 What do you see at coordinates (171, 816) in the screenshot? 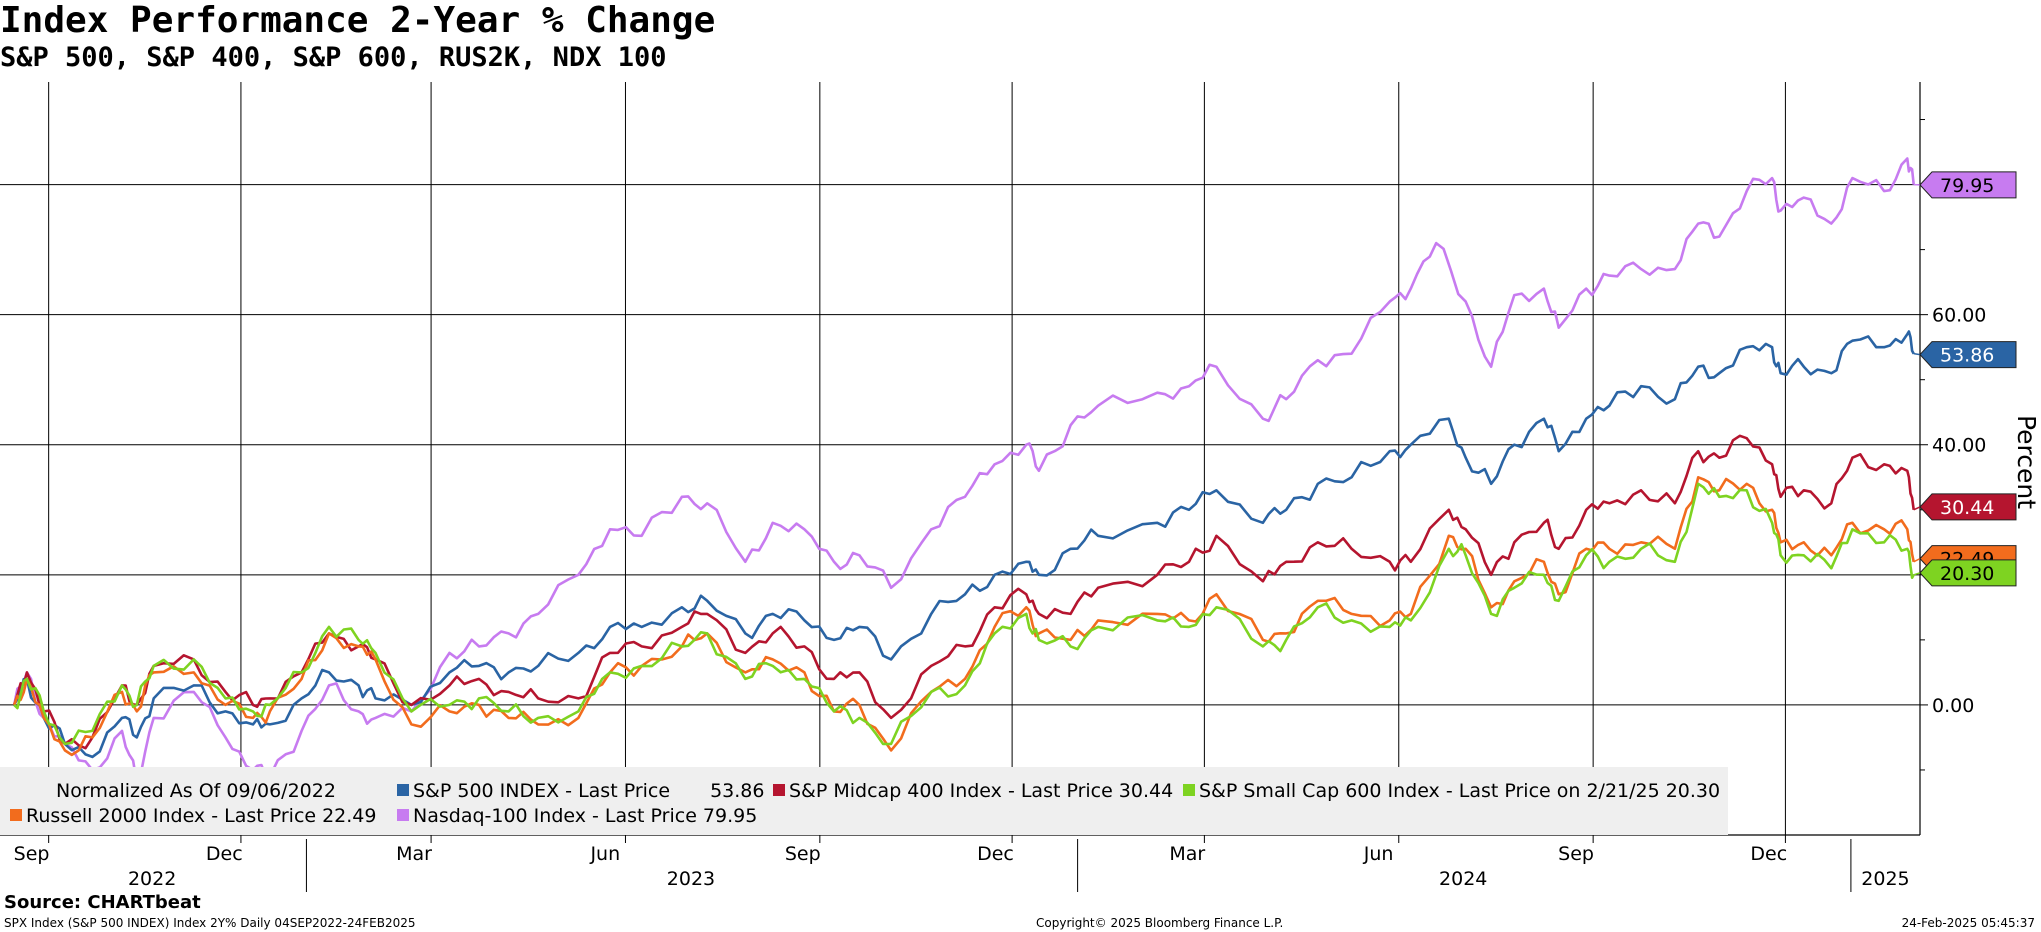
I see `legend-entry-label: Russell 2000 Index - Last Price` at bounding box center [171, 816].